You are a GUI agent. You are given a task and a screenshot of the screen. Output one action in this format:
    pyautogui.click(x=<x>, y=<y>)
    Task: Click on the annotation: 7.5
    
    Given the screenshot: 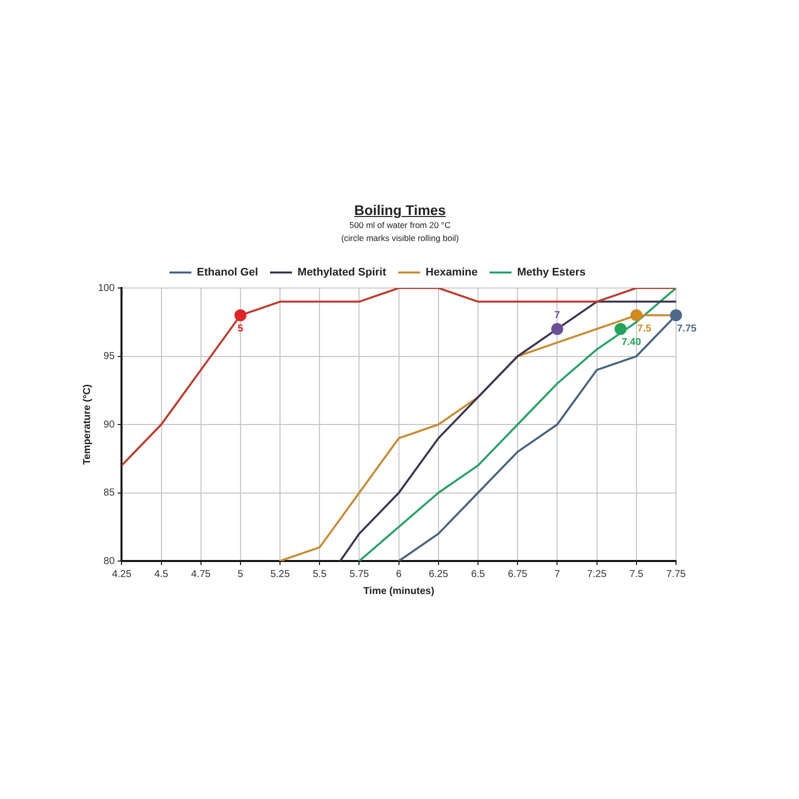 What is the action you would take?
    pyautogui.click(x=644, y=329)
    